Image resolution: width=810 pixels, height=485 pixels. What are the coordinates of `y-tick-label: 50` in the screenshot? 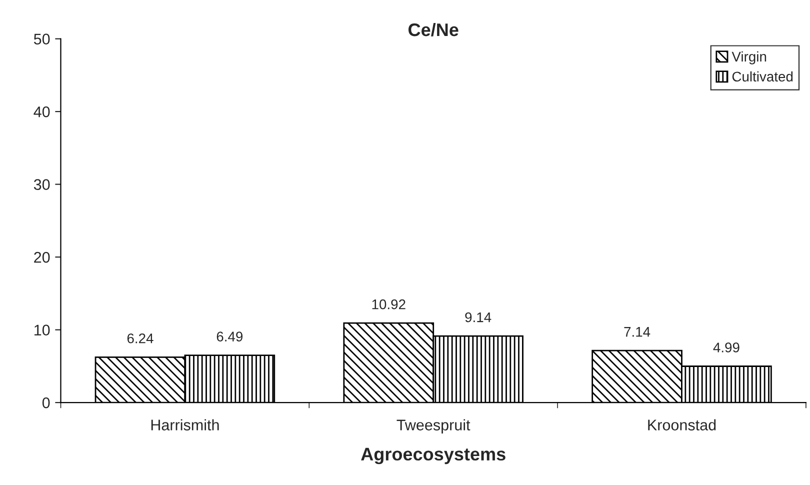 It's located at (42, 39).